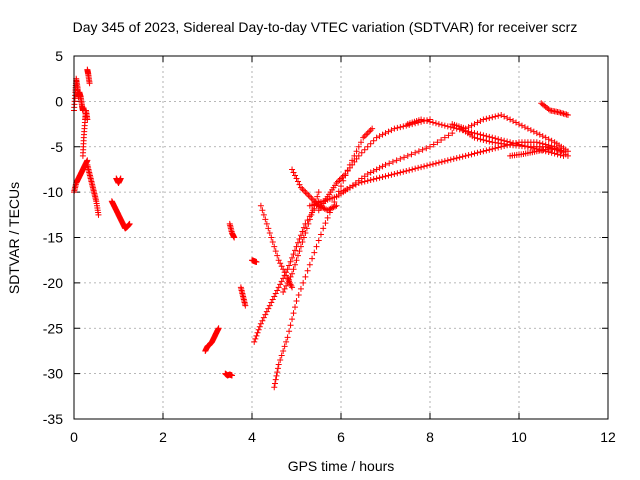 The width and height of the screenshot is (640, 480). I want to click on series-arc-4h-a, so click(254, 261).